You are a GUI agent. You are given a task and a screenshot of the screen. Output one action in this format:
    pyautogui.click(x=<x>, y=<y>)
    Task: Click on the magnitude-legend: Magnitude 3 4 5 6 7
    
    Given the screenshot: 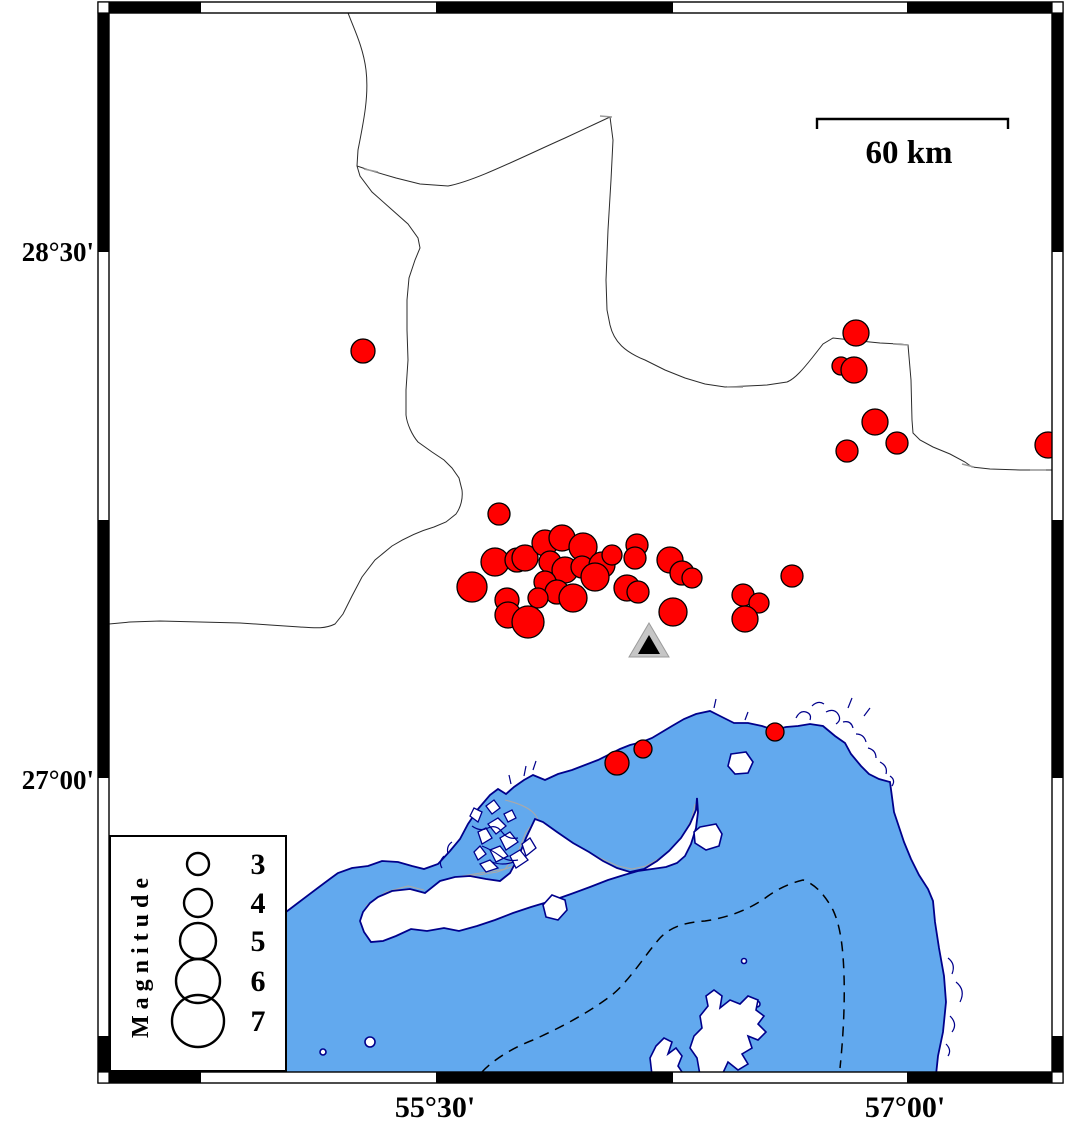 What is the action you would take?
    pyautogui.click(x=198, y=953)
    